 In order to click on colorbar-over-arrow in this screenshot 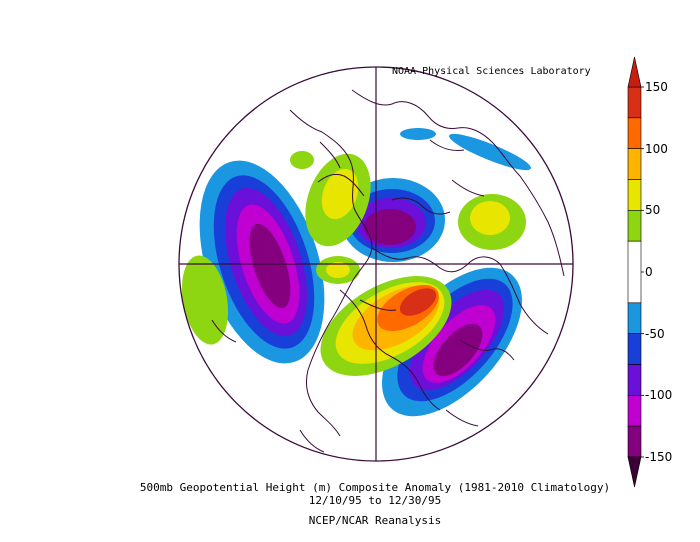, I will do `click(634, 72)`.